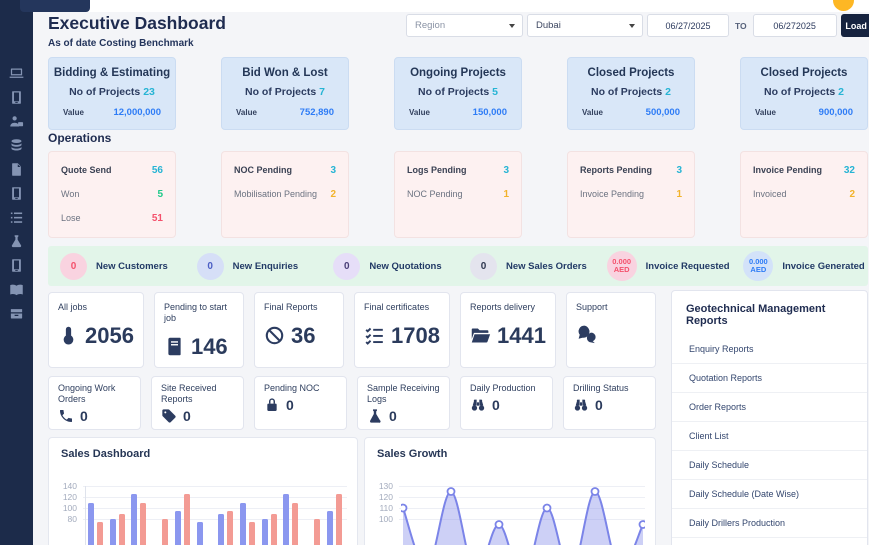 The height and width of the screenshot is (545, 869). Describe the element at coordinates (189, 393) in the screenshot. I see `stat-label: Site Received Reports` at that location.